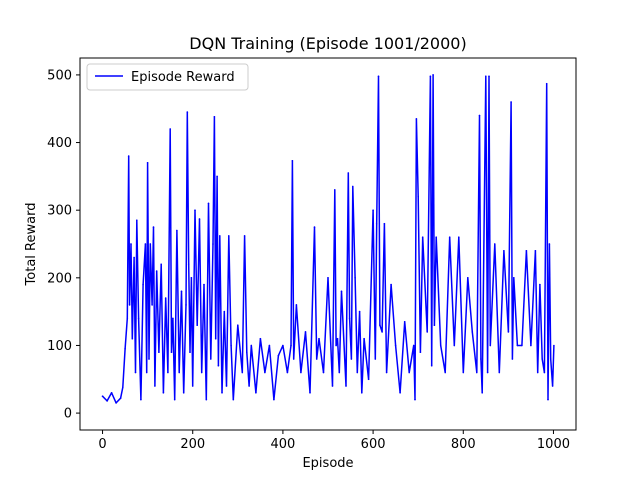 This screenshot has width=640, height=480. What do you see at coordinates (463, 444) in the screenshot?
I see `x-tick-label: 800` at bounding box center [463, 444].